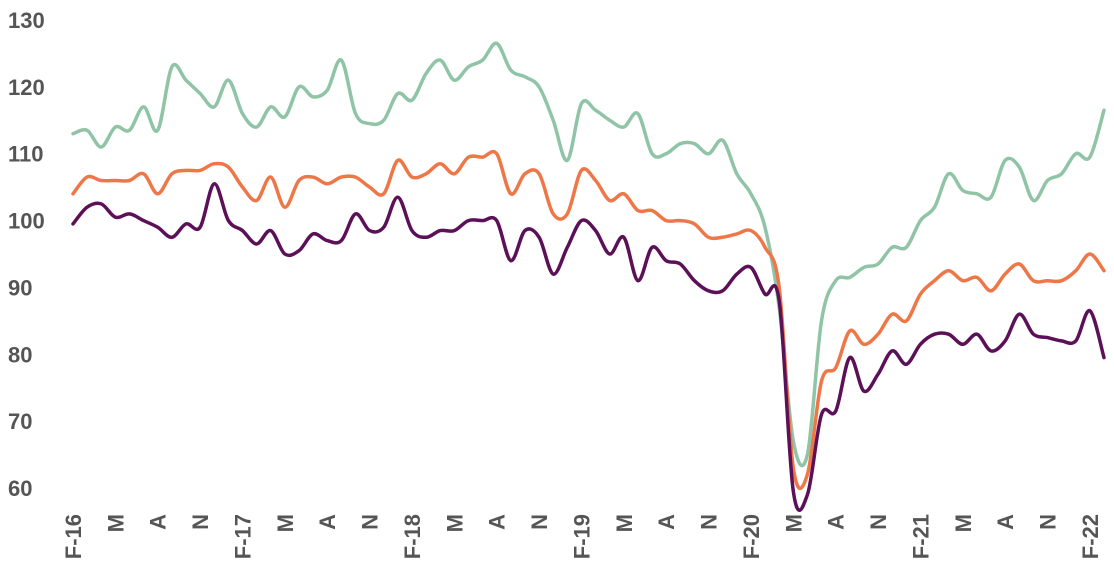 The image size is (1114, 561). I want to click on y-tick-label: 110, so click(26, 154).